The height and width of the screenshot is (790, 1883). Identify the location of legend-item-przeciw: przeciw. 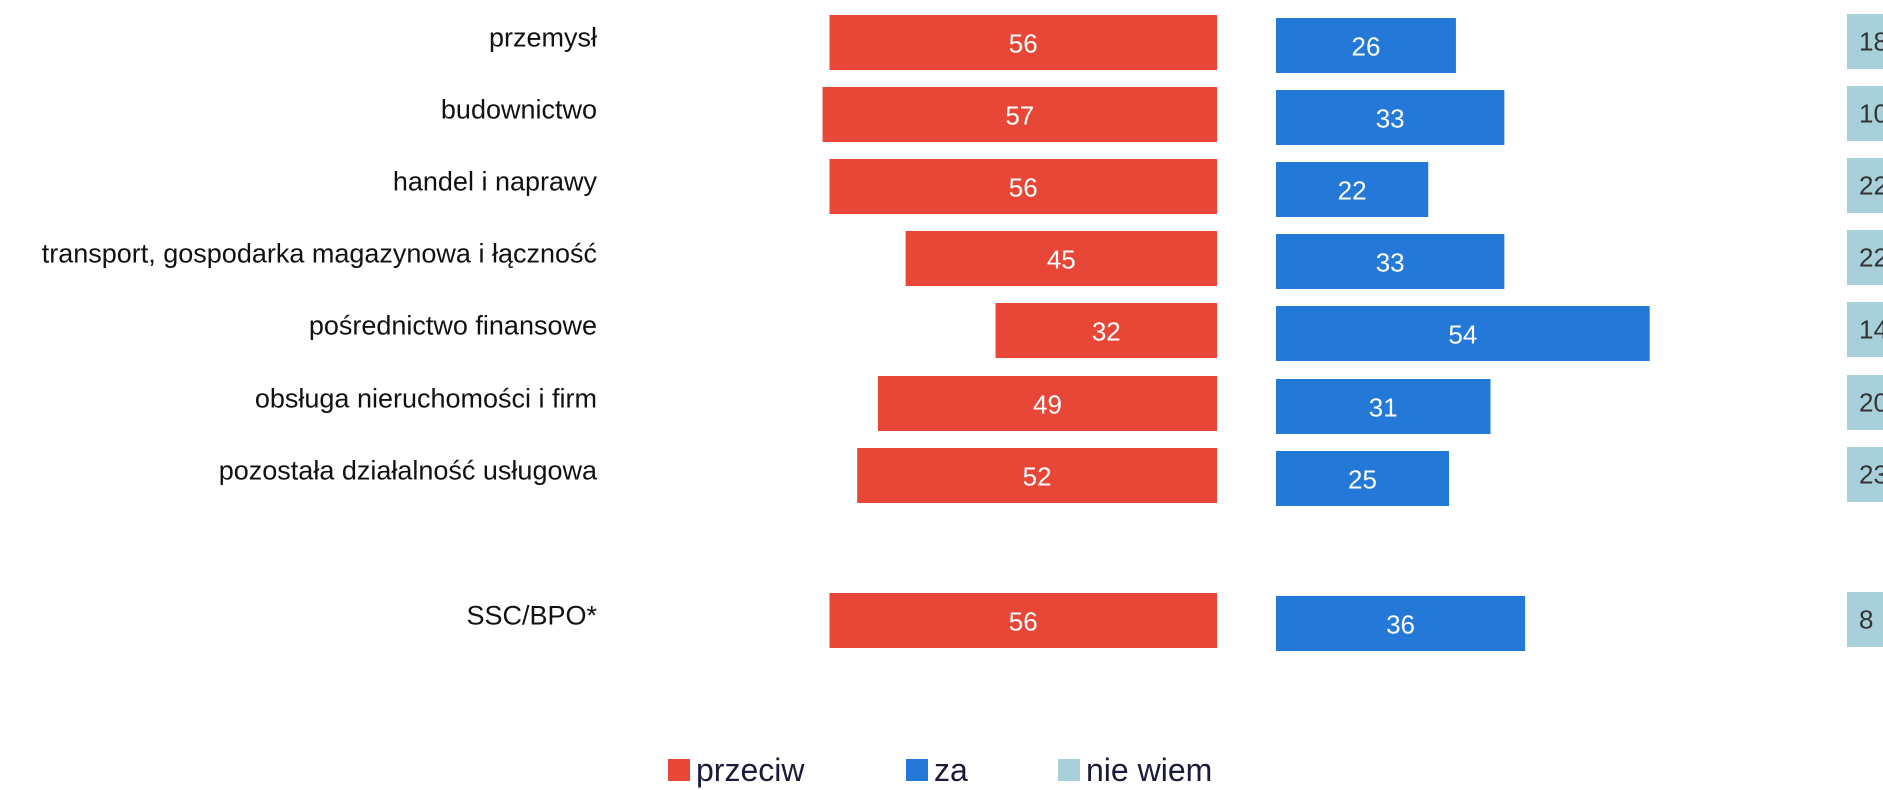
(787, 770).